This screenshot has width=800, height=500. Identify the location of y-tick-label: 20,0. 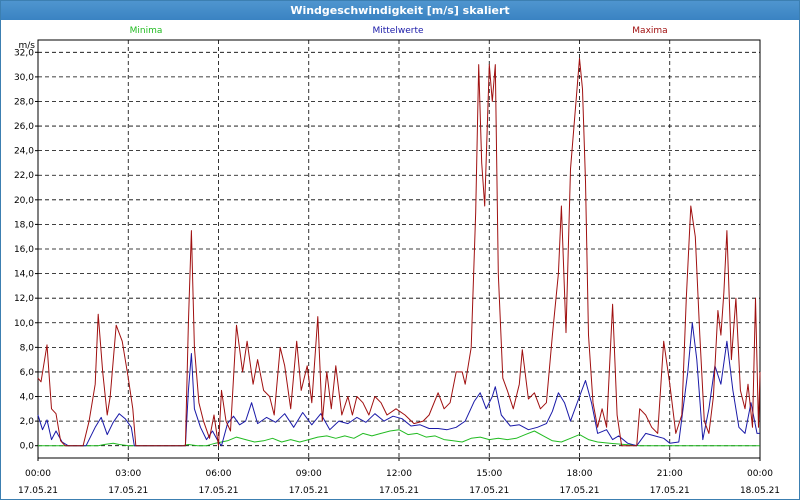
(24, 201).